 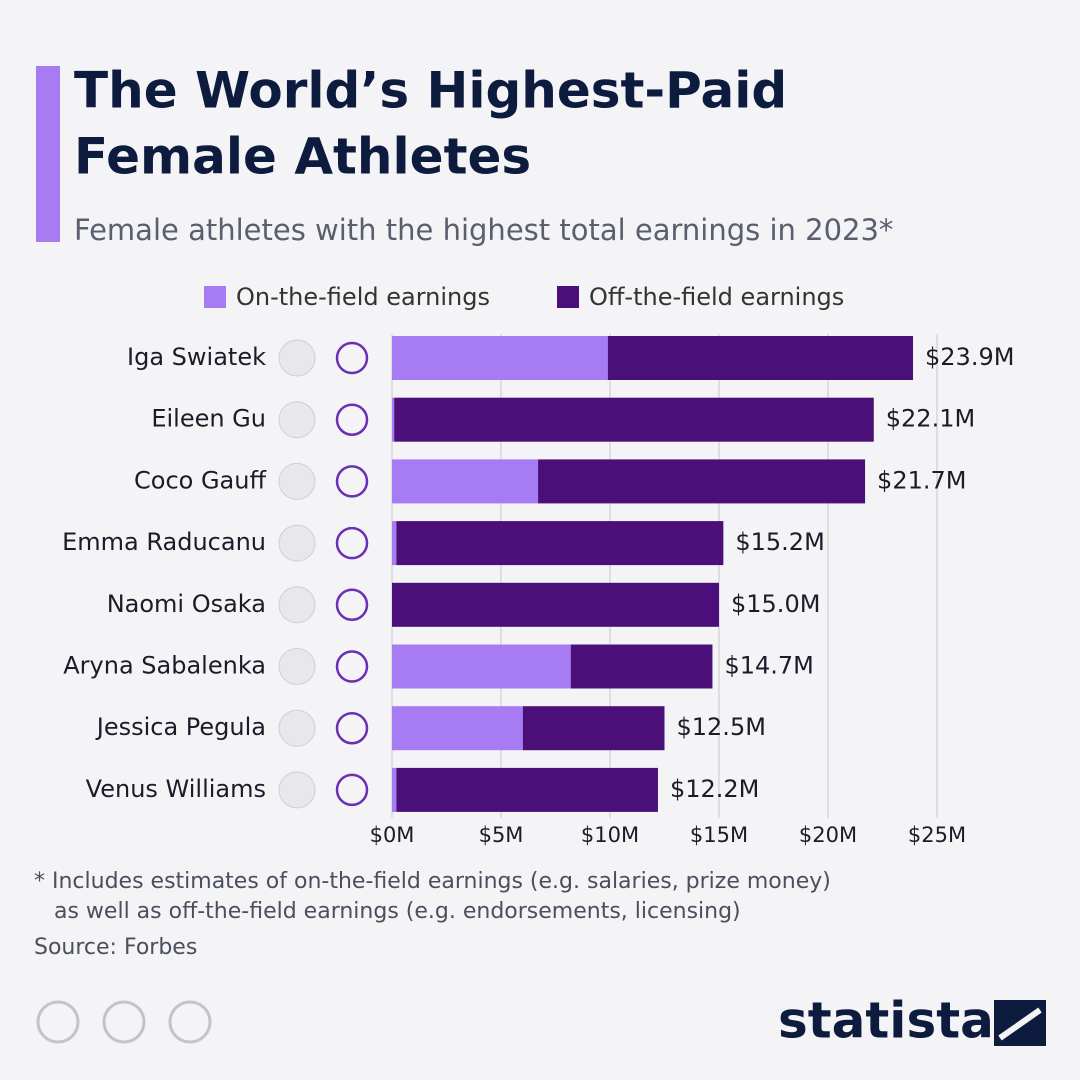 I want to click on chart-title: The World’s Highest-Paid, so click(x=430, y=91).